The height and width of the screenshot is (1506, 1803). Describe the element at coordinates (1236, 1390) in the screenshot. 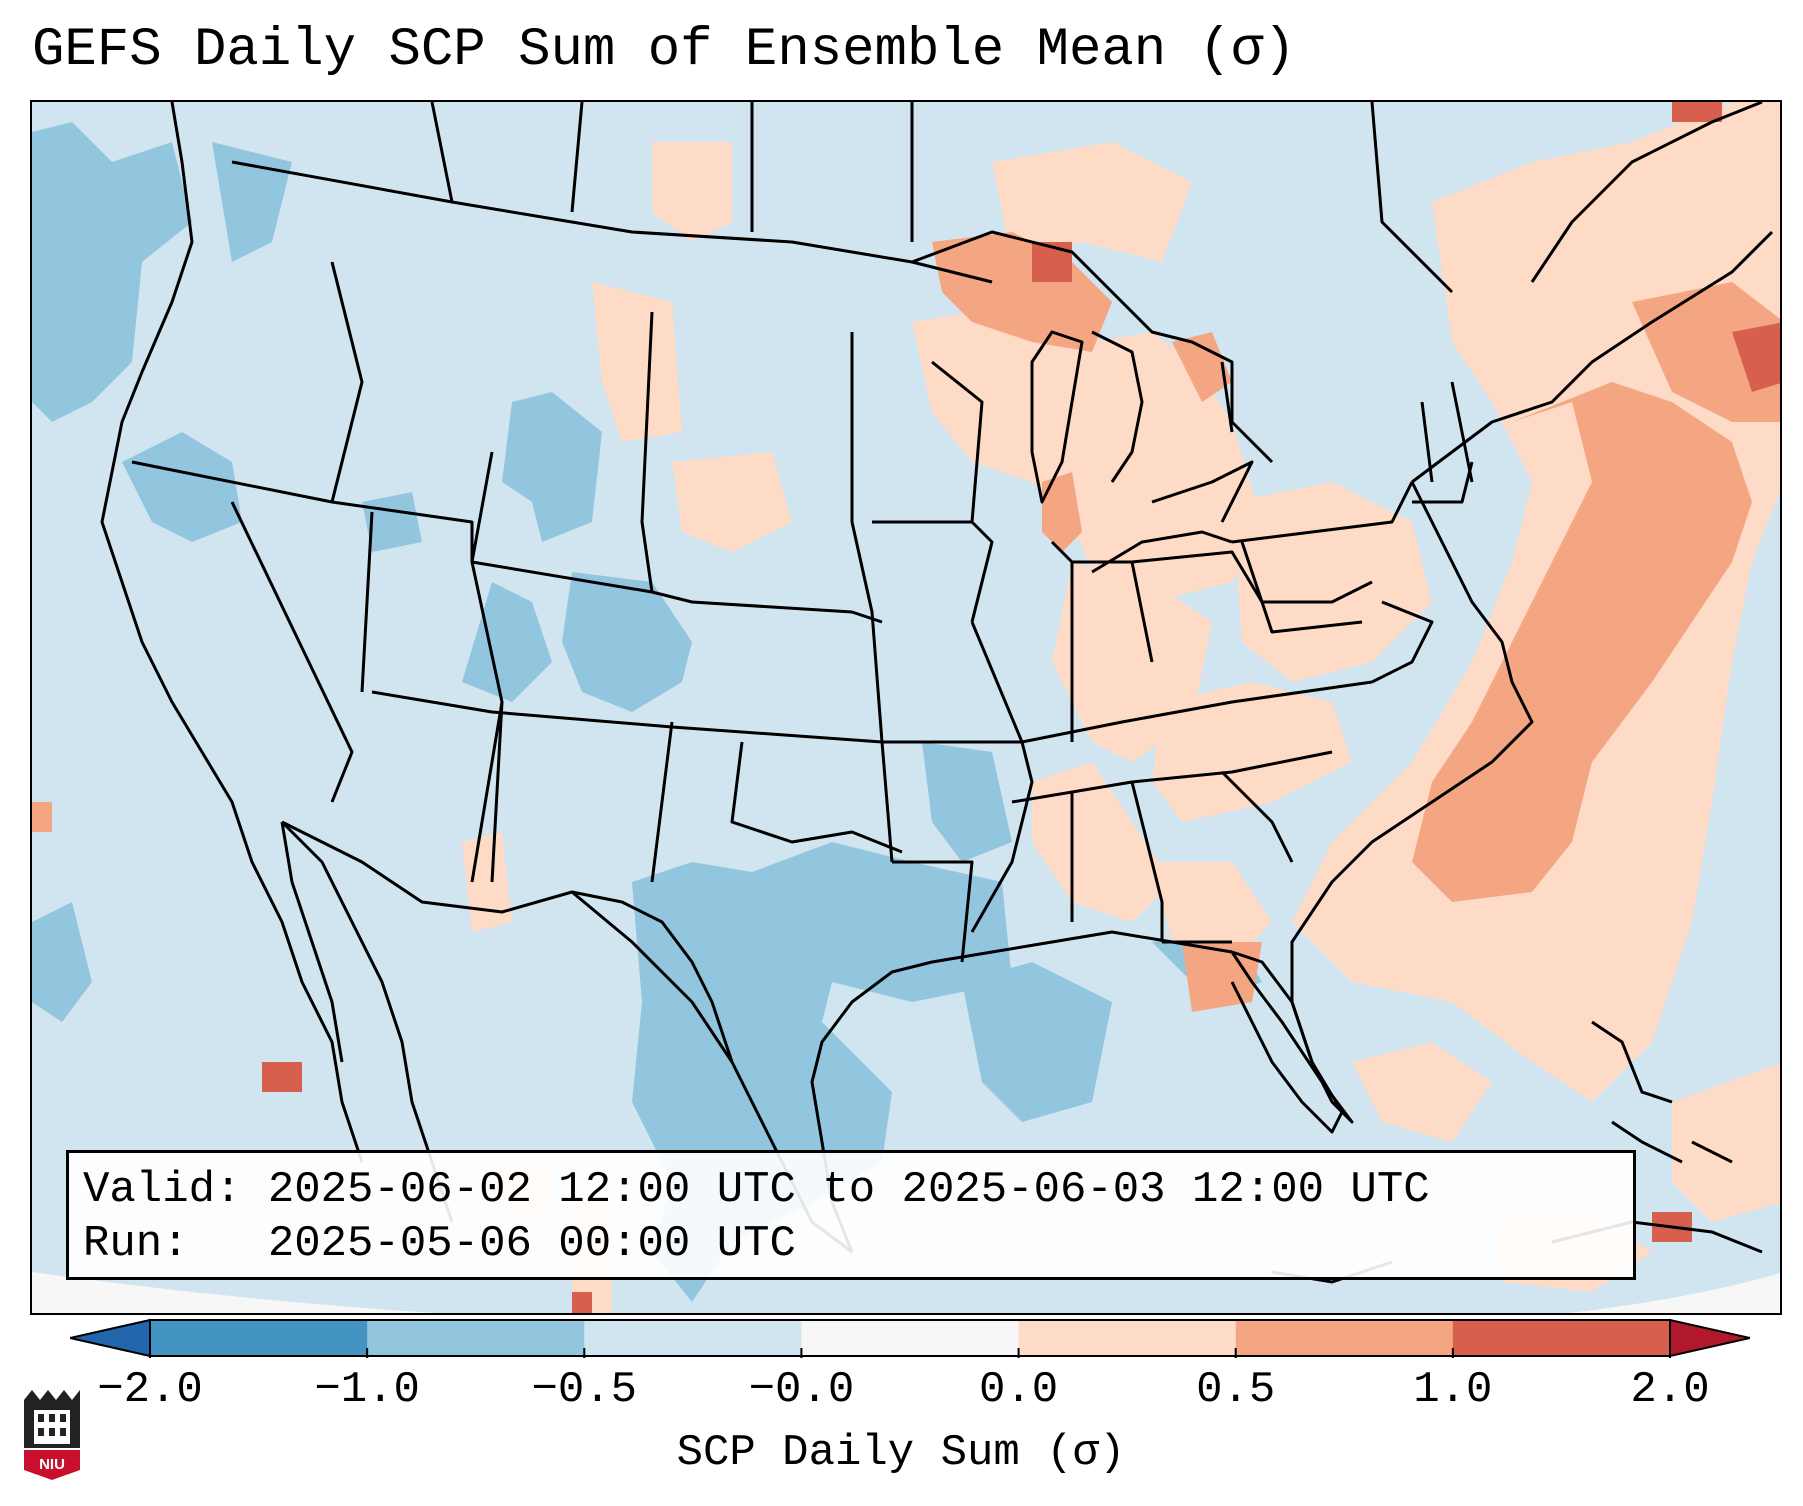

I see `colorbar-tick-label: 0.5` at that location.